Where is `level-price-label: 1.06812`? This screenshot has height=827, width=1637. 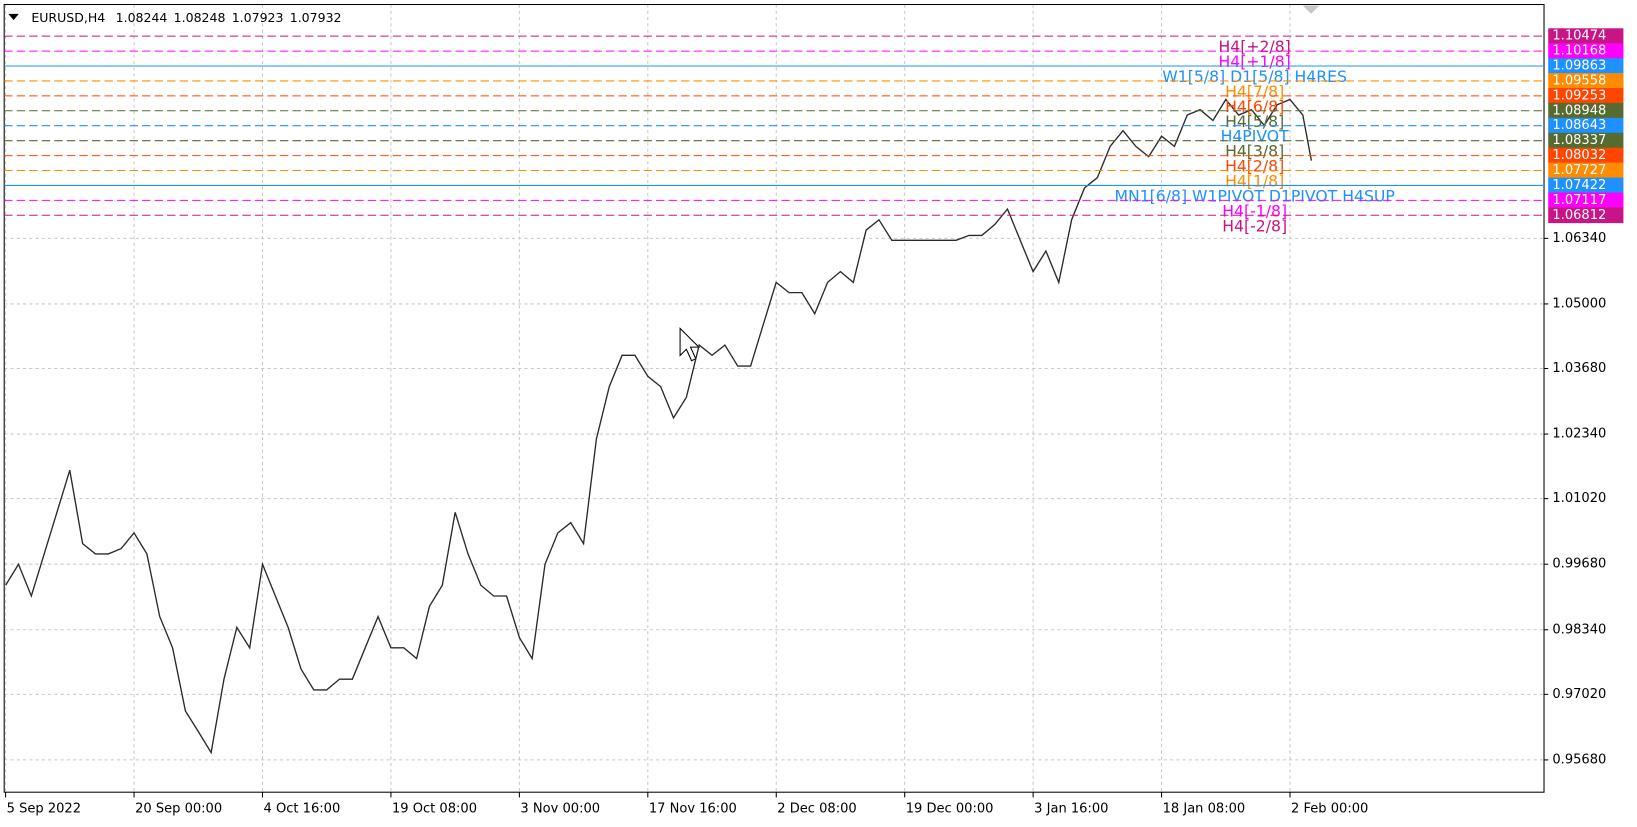
level-price-label: 1.06812 is located at coordinates (1579, 215).